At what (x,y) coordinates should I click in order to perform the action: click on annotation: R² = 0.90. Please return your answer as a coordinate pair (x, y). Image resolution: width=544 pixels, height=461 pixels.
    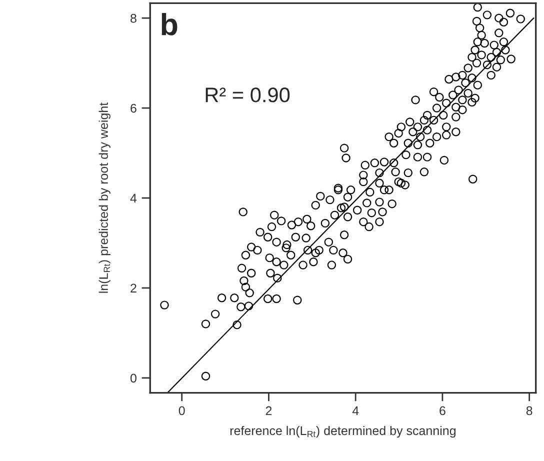
    Looking at the image, I should click on (248, 95).